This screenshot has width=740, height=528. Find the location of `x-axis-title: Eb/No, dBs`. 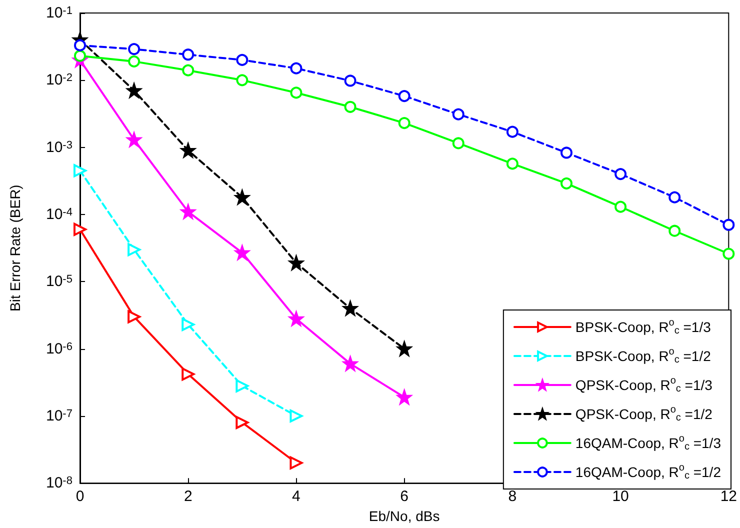

x-axis-title: Eb/No, dBs is located at coordinates (404, 516).